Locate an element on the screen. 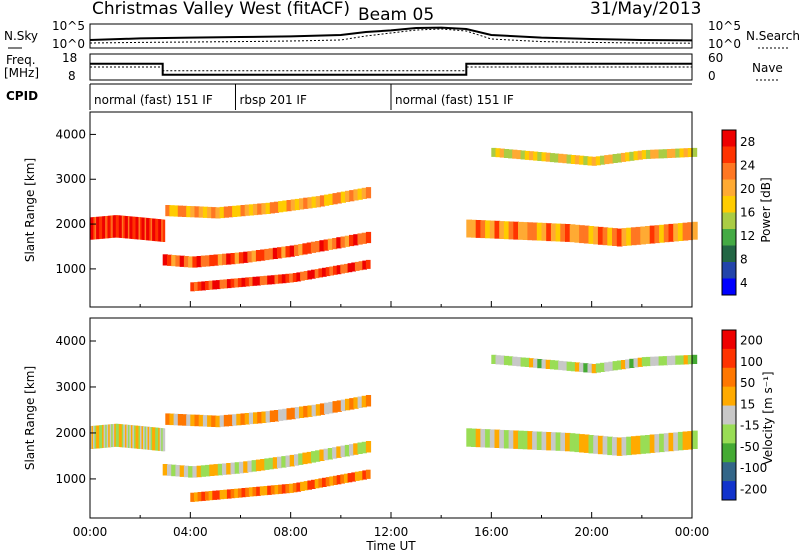  vel-cbar-tick-6: -100 is located at coordinates (753, 468).